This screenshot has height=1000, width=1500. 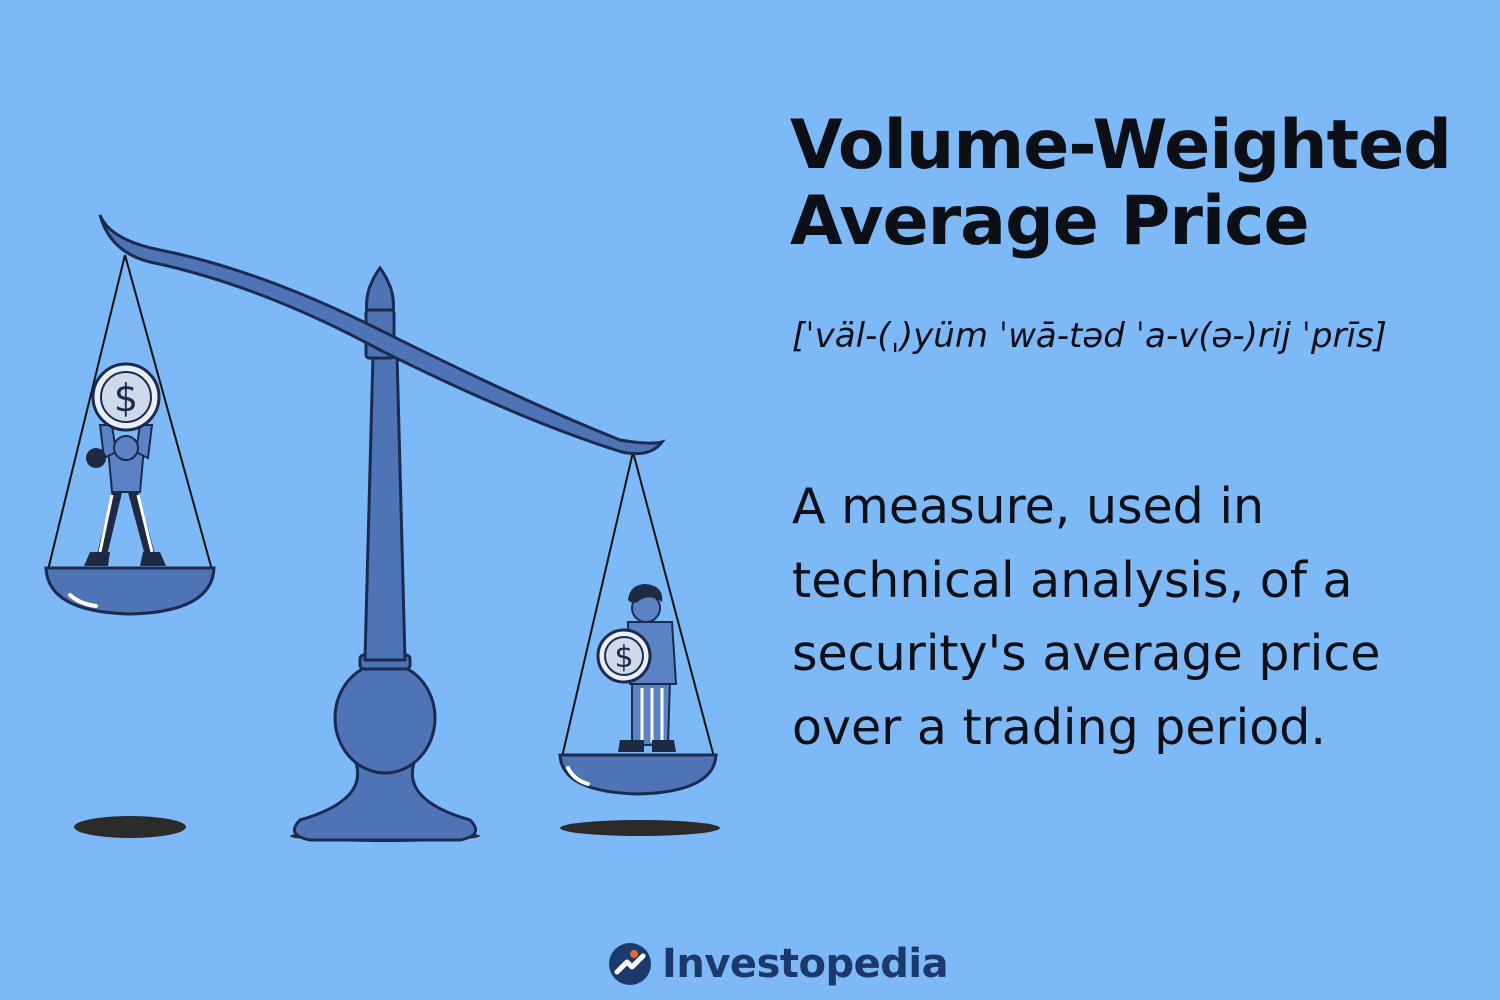 What do you see at coordinates (385, 800) in the screenshot?
I see `scale-base` at bounding box center [385, 800].